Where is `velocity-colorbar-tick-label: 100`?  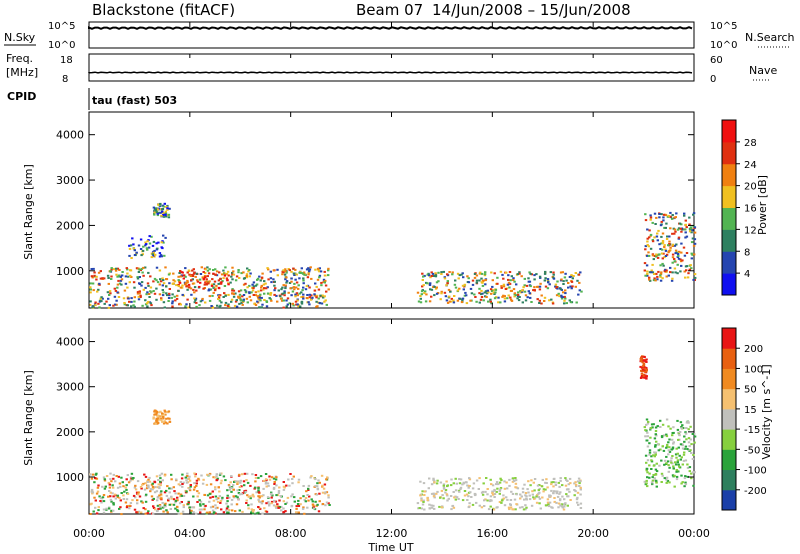
velocity-colorbar-tick-label: 100 is located at coordinates (753, 369).